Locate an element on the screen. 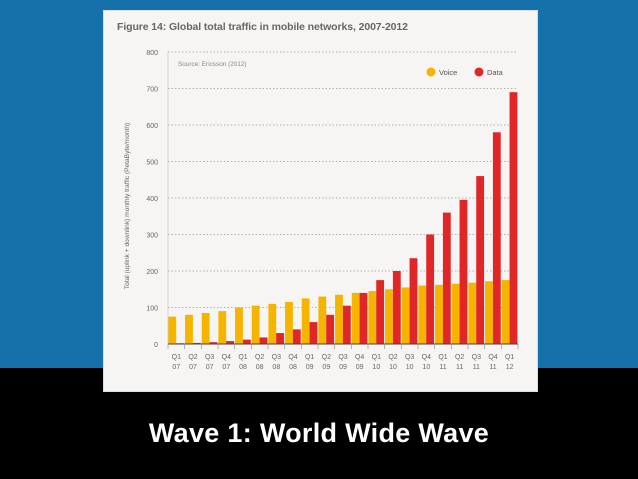  legend-data-swatch is located at coordinates (479, 72).